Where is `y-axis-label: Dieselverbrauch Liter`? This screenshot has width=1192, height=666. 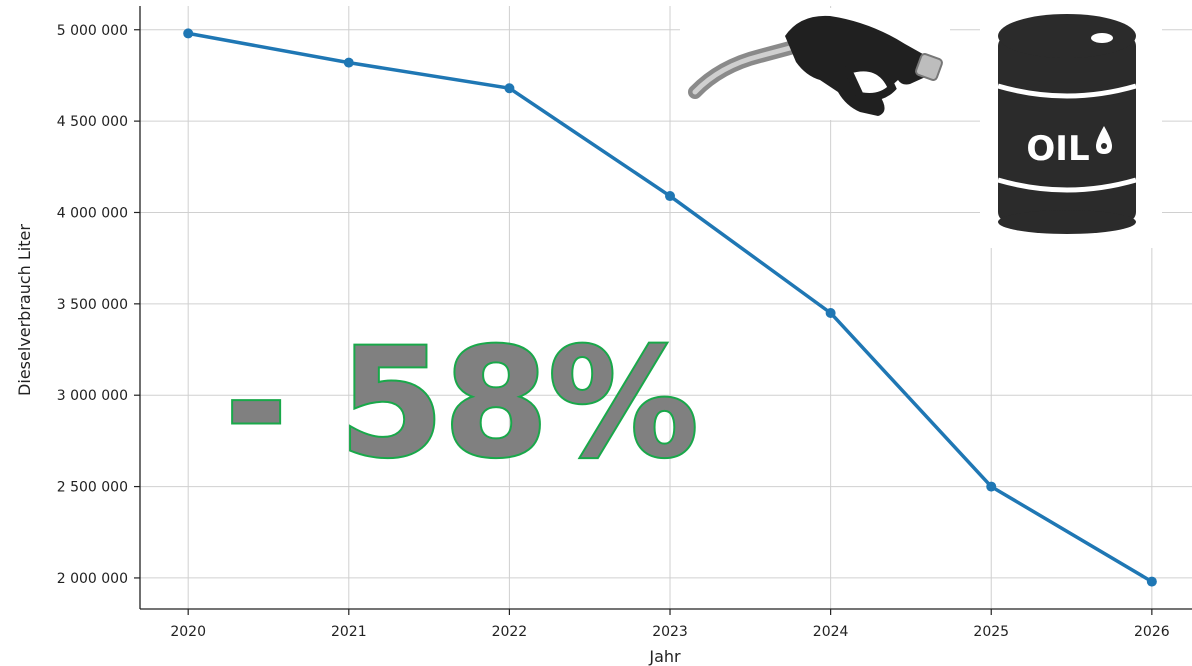 y-axis-label: Dieselverbrauch Liter is located at coordinates (24, 310).